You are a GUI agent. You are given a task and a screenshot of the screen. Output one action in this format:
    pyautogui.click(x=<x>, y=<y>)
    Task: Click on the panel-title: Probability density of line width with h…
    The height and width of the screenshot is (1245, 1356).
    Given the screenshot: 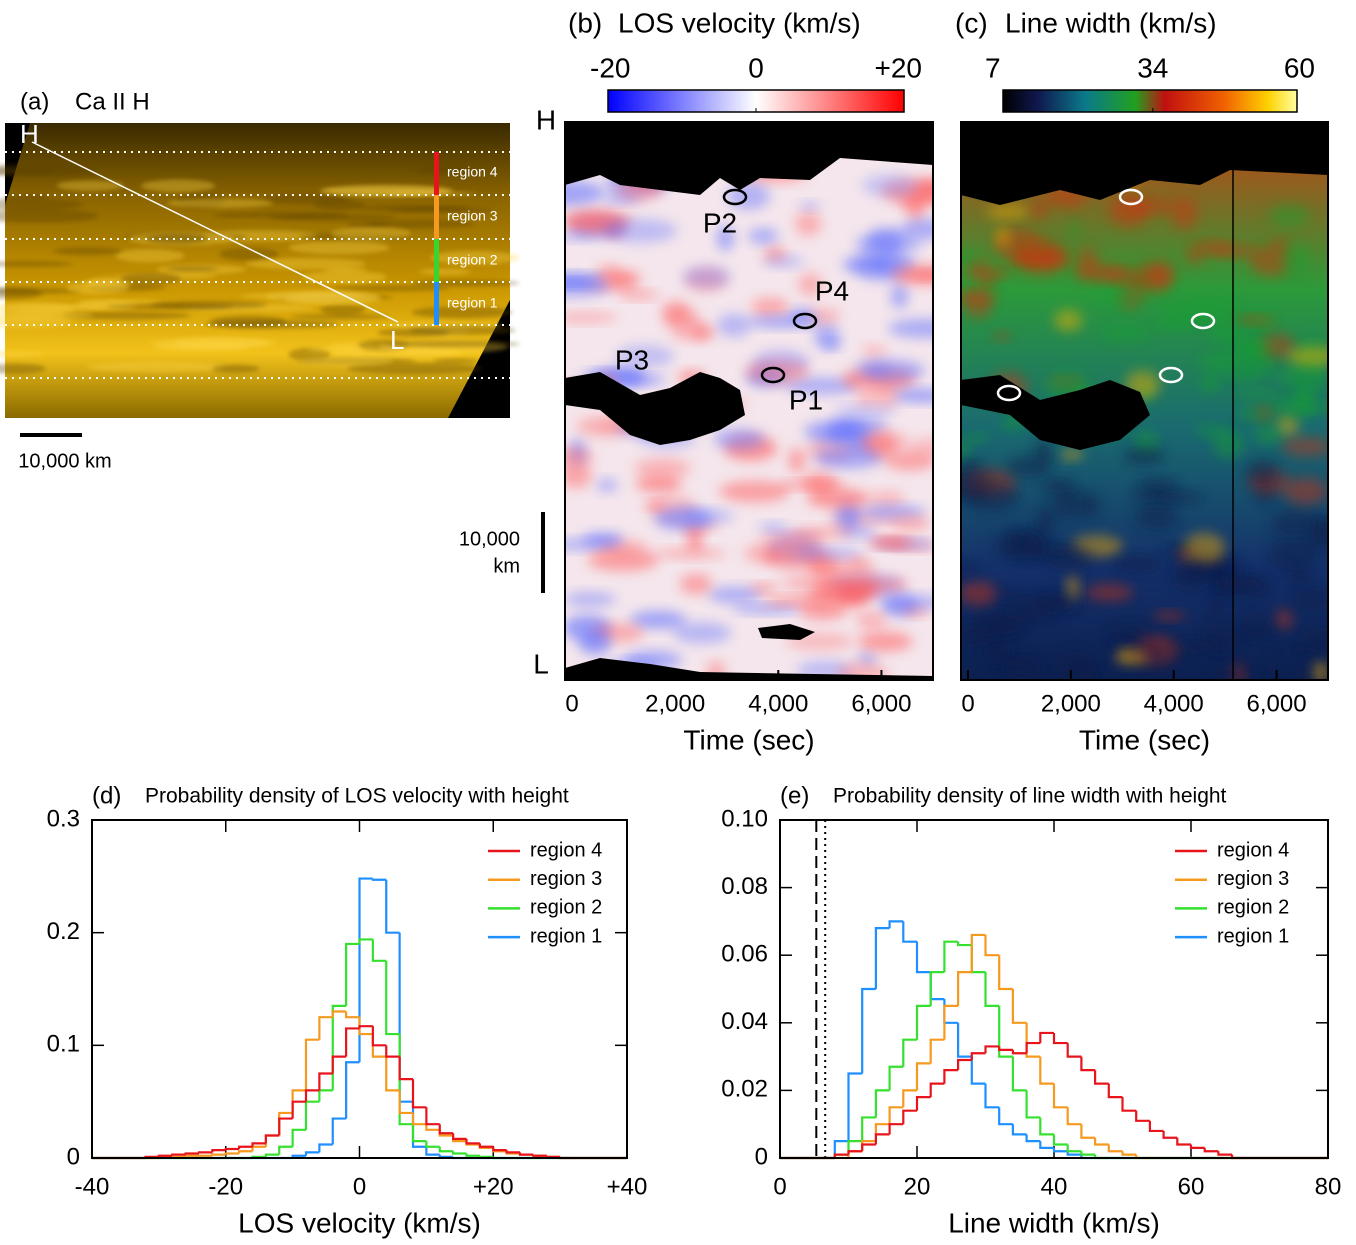 What is the action you would take?
    pyautogui.click(x=1030, y=796)
    